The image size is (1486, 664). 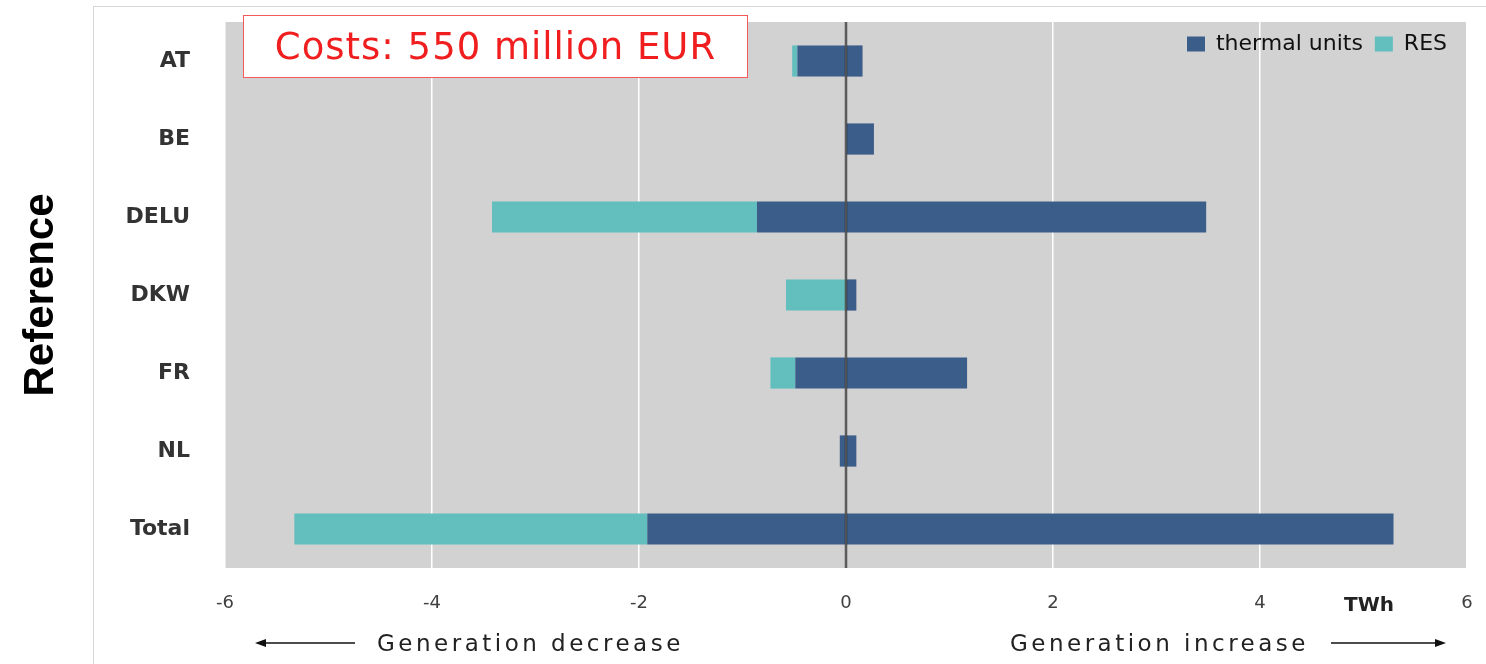 What do you see at coordinates (225, 602) in the screenshot?
I see `x-tick-label: -6` at bounding box center [225, 602].